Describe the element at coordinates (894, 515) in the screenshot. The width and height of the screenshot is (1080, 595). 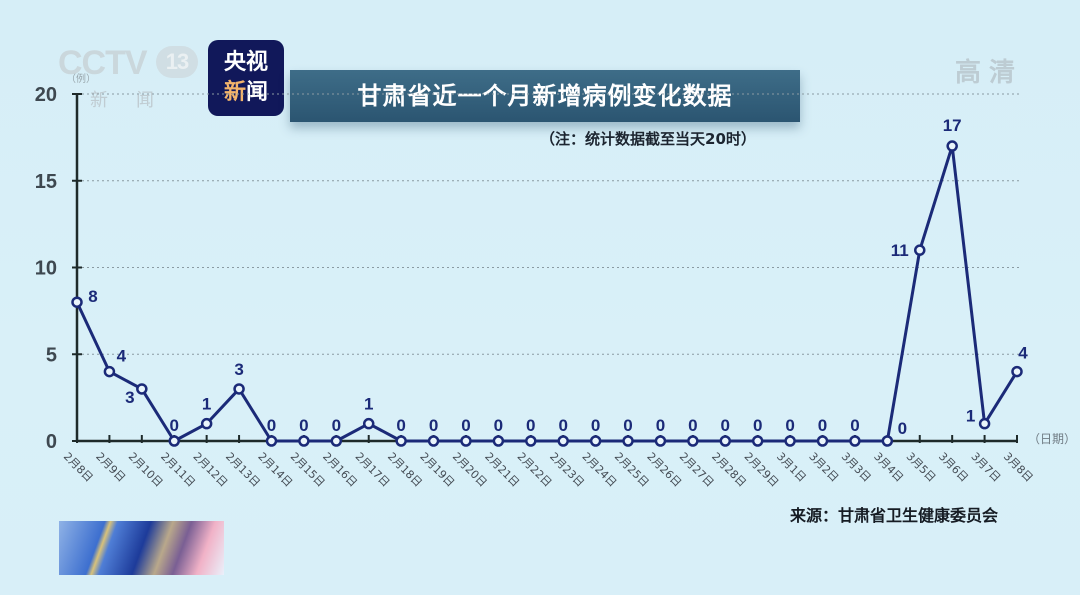
I see `data-source: 来源：甘肃省卫生健康委员会` at that location.